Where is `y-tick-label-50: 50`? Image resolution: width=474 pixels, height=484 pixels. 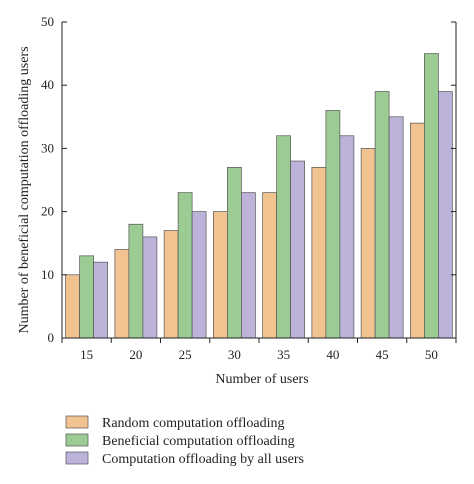
y-tick-label-50: 50 is located at coordinates (47, 21).